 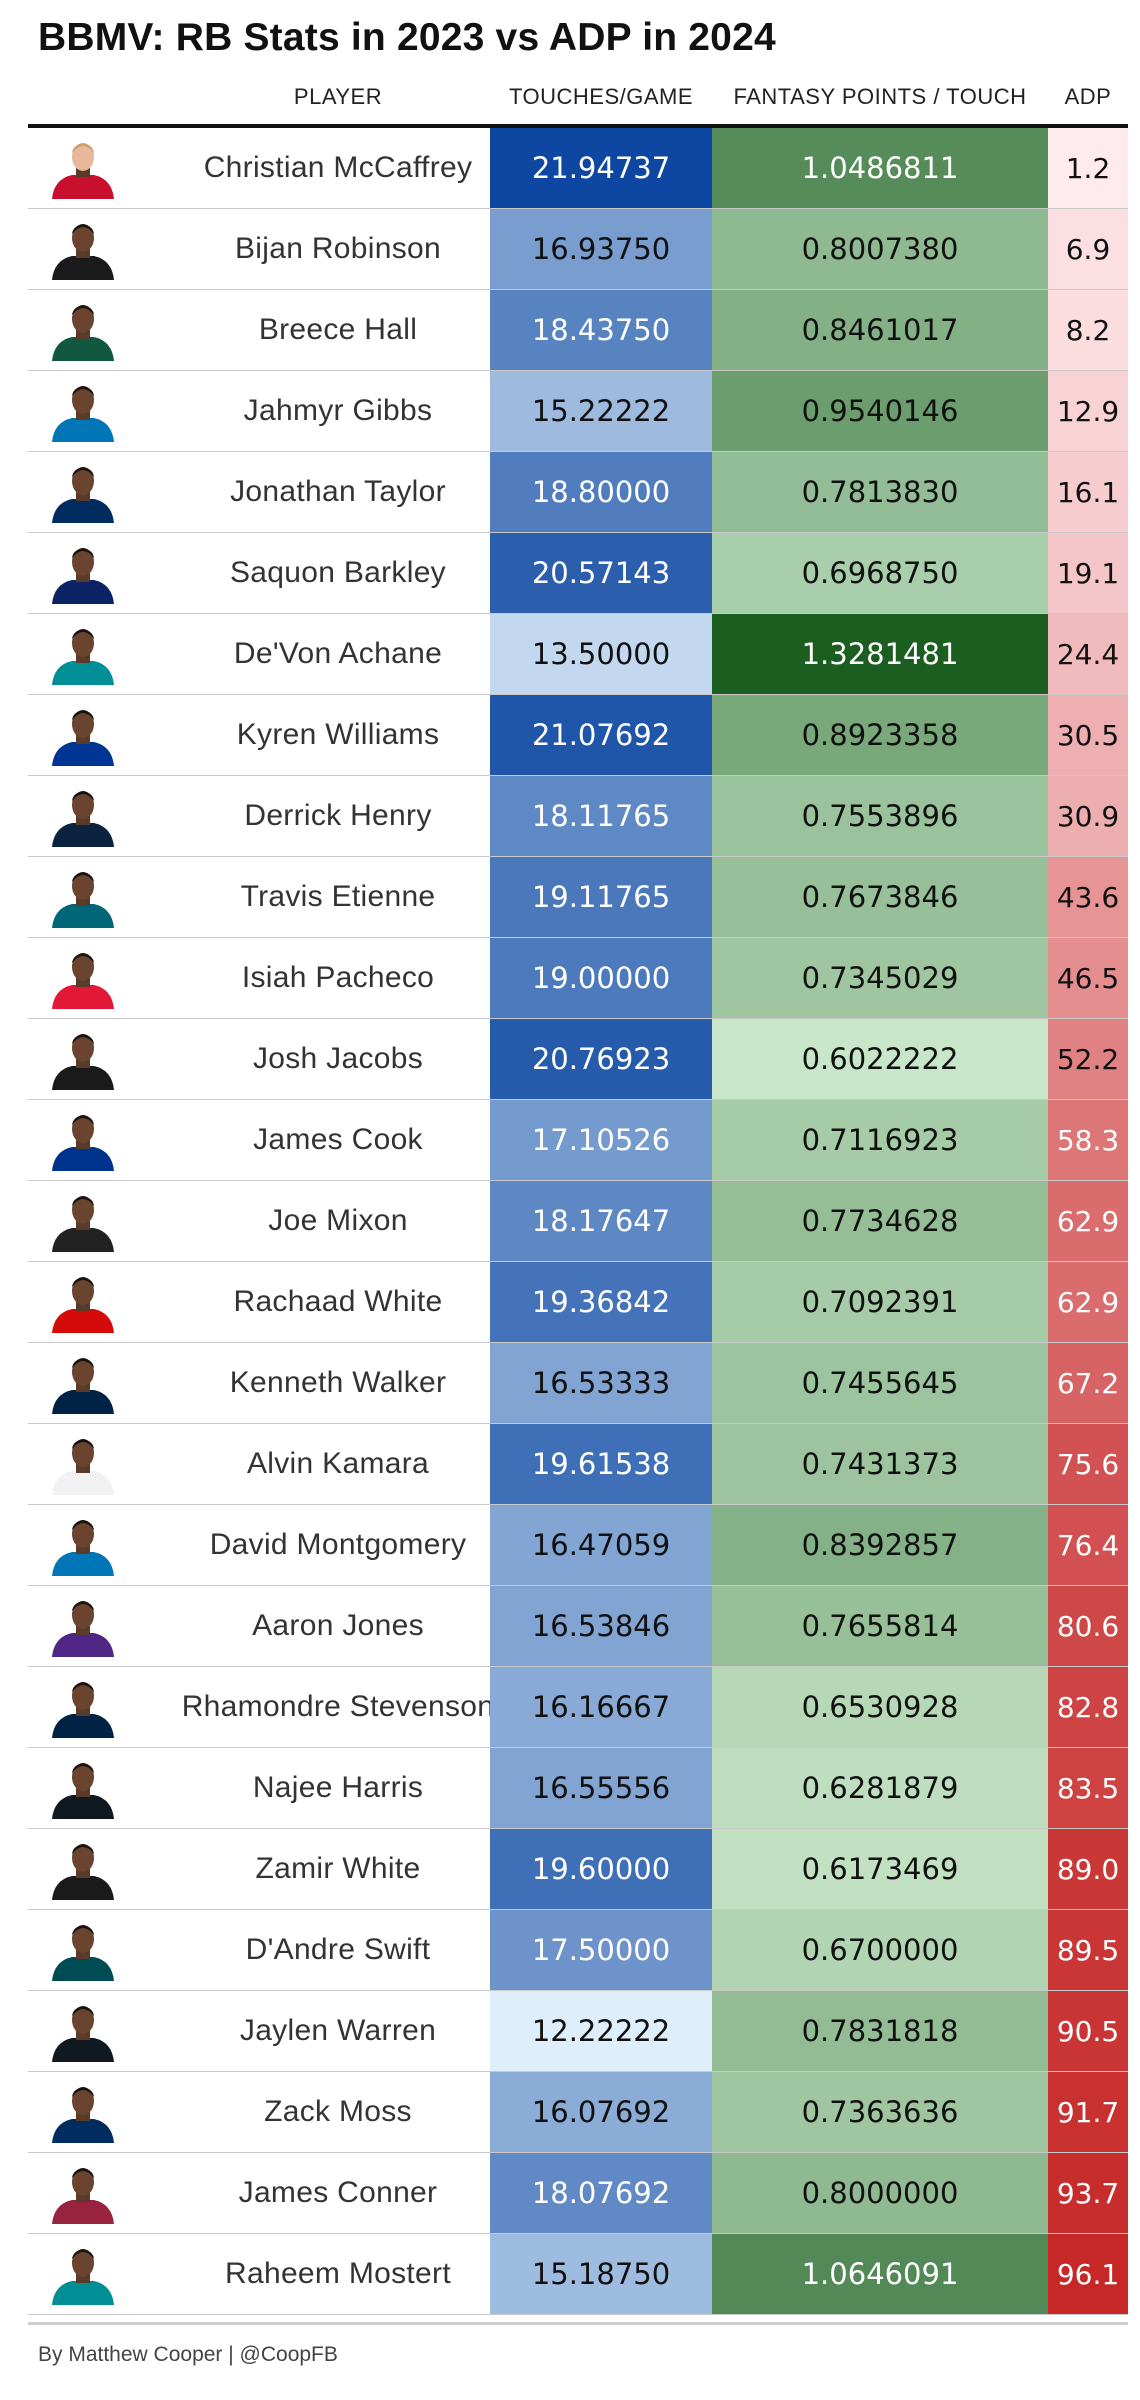 I want to click on player-name: Jahmyr Gibbs, so click(x=338, y=410).